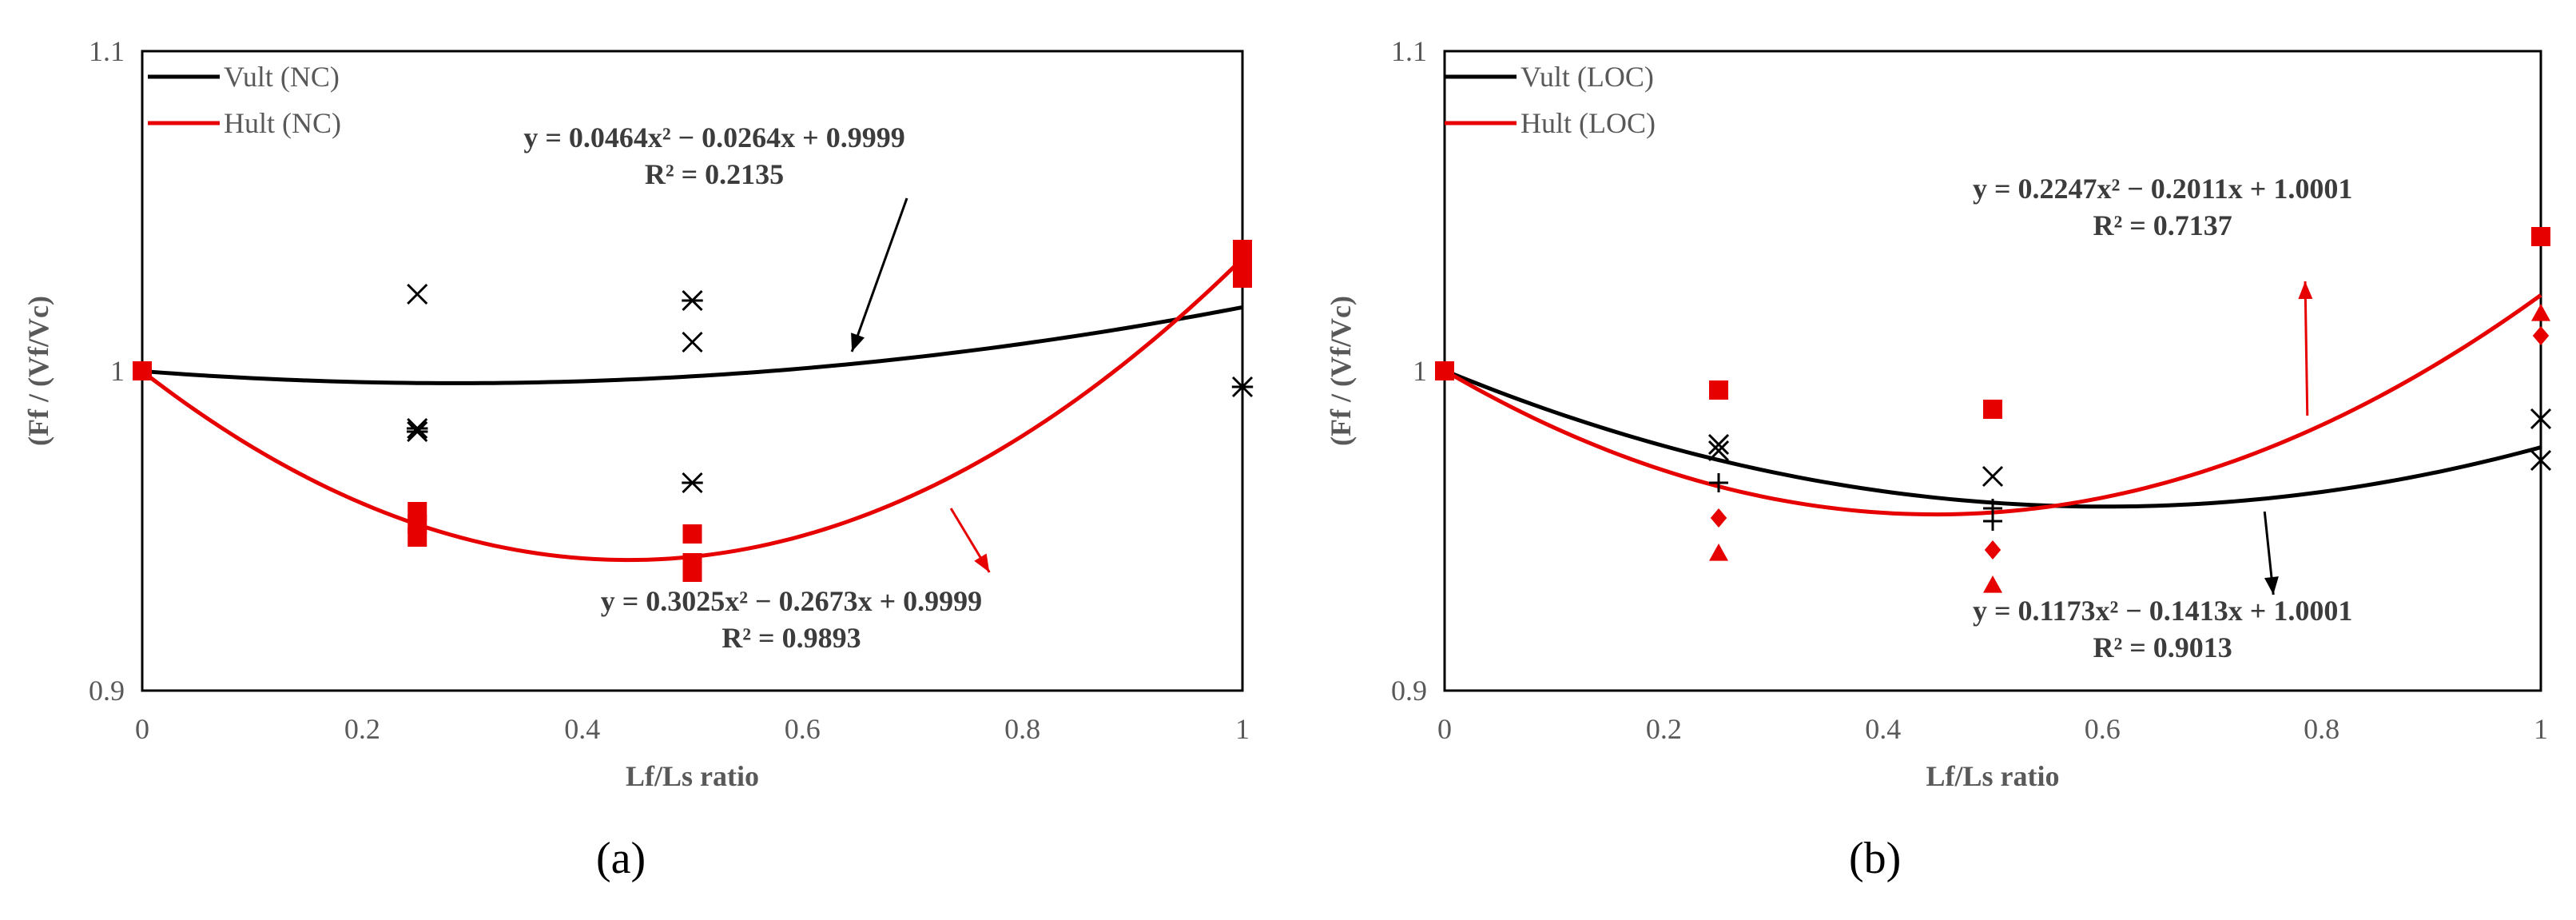 This screenshot has width=2576, height=920. I want to click on equation-annotation-line: R² = 0.2135, so click(714, 174).